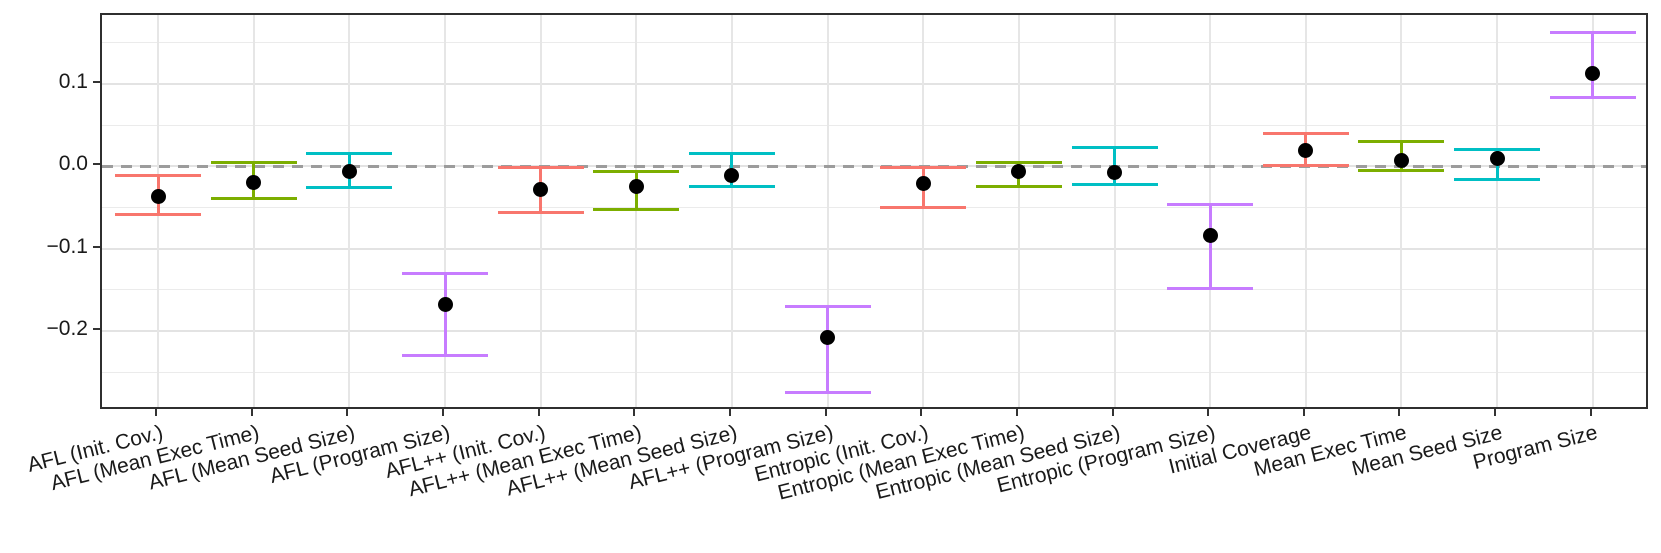 This screenshot has height=553, width=1661. Describe the element at coordinates (73, 81) in the screenshot. I see `y-tick-label: 0.1` at that location.